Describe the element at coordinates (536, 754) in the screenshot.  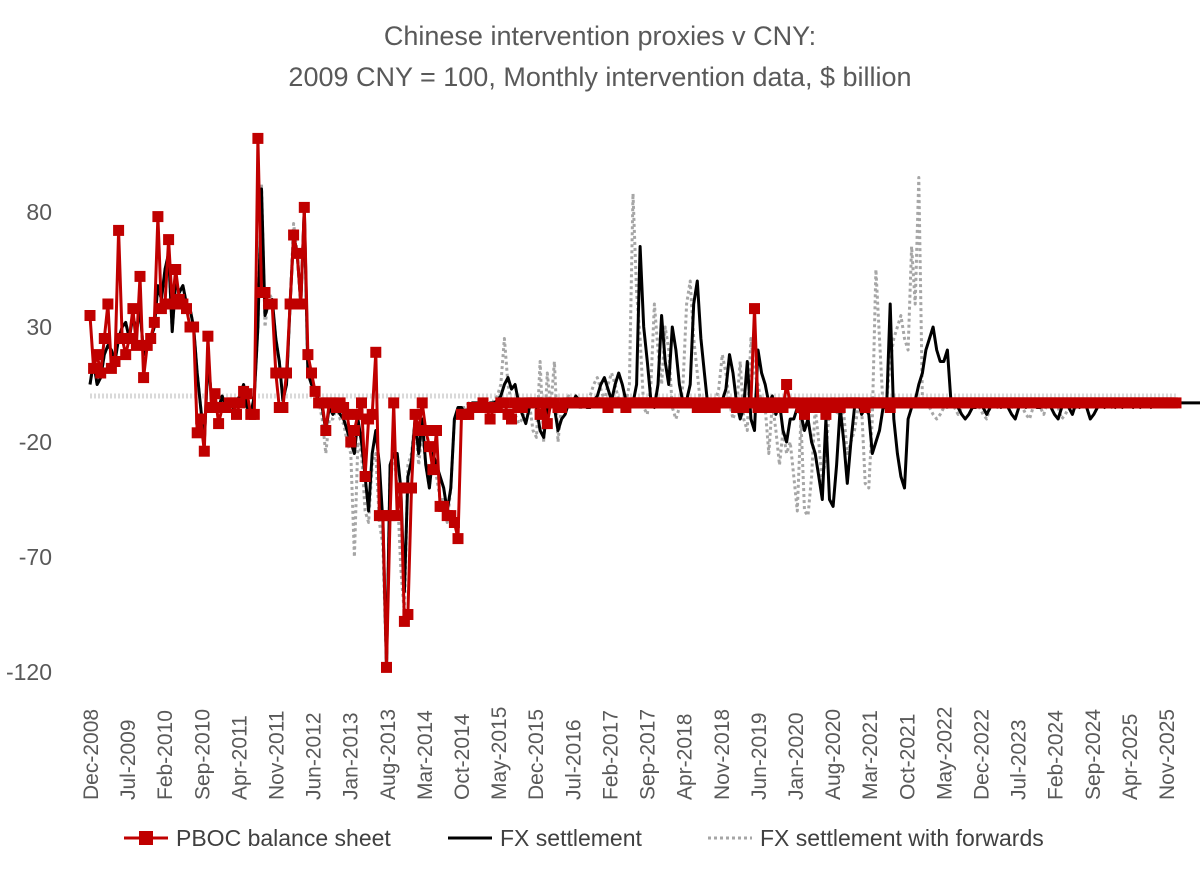
I see `x-tick-label: Dec-2015` at that location.